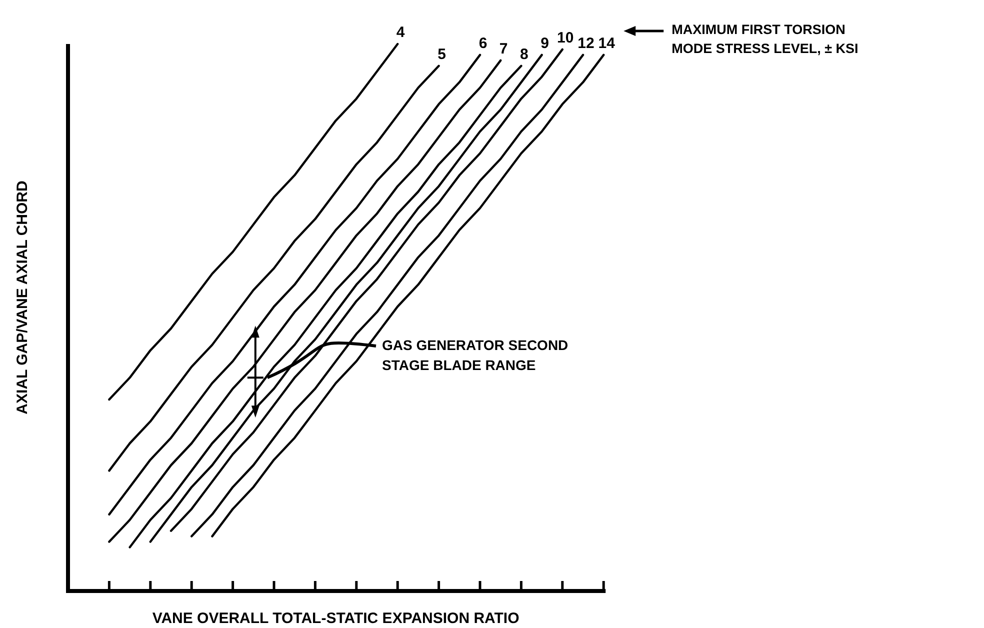 Image resolution: width=984 pixels, height=628 pixels. I want to click on series-label: 9, so click(544, 43).